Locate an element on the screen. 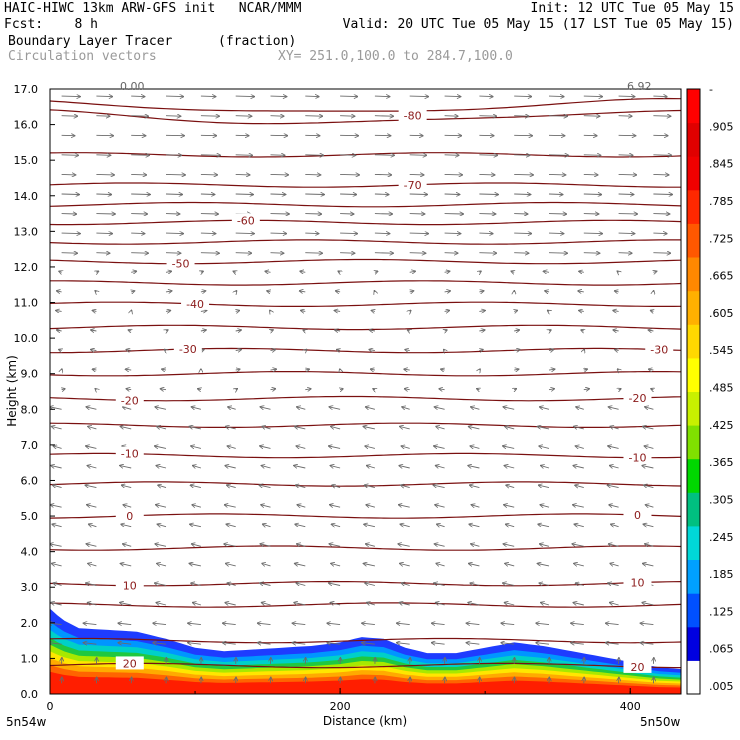 The height and width of the screenshot is (740, 740). x-tick-label: 200 is located at coordinates (340, 706).